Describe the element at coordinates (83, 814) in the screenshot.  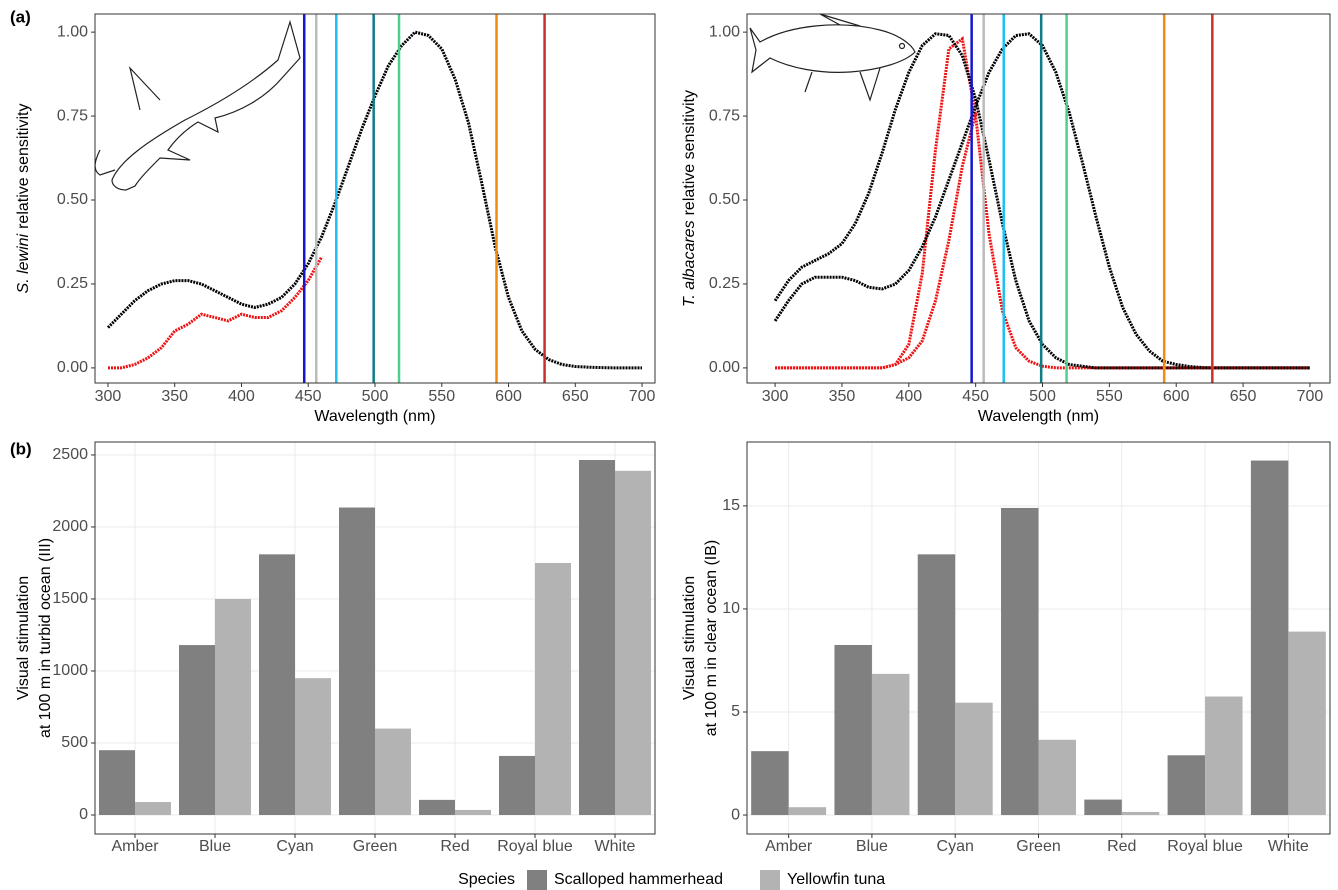
I see `y-tick-label: 0` at that location.